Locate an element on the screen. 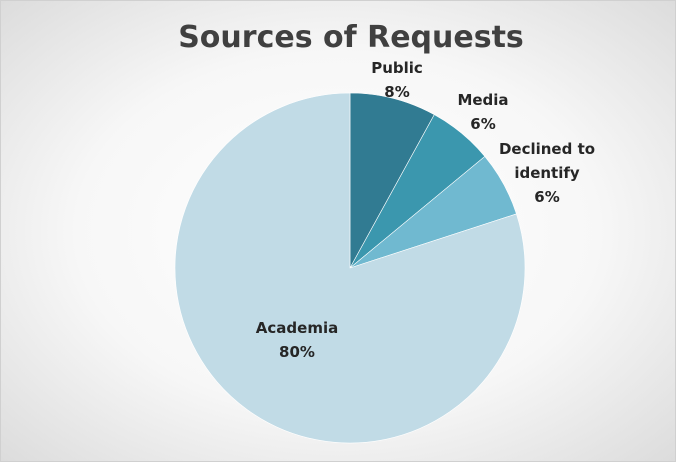  label-media: Media 6% is located at coordinates (482, 112).